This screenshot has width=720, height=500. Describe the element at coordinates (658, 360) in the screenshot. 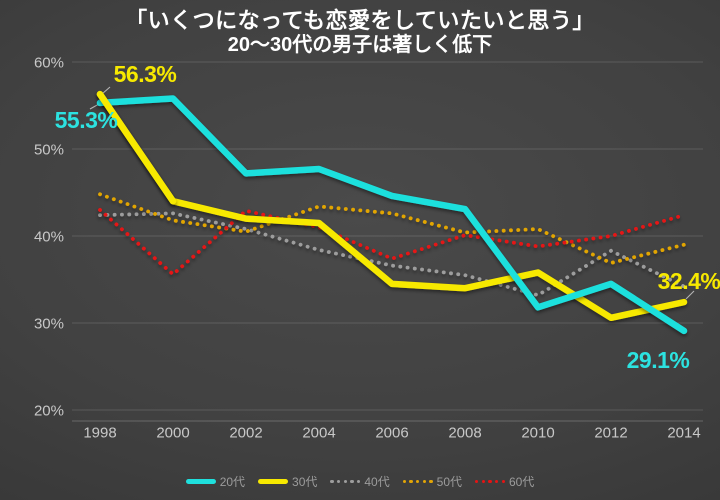

I see `data-label-20代: 29.1%` at that location.